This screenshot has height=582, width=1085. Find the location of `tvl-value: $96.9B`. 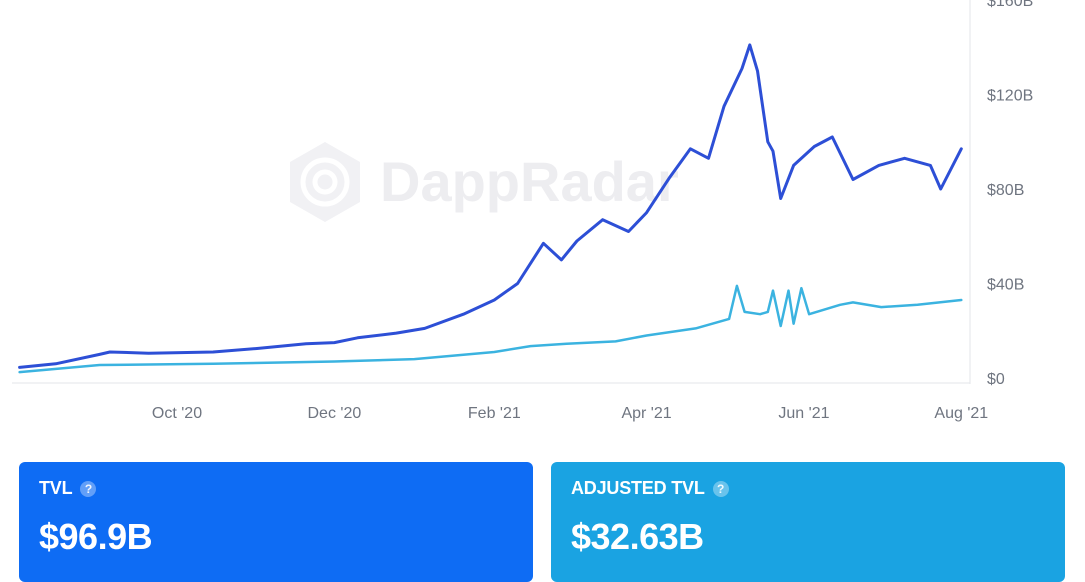

tvl-value: $96.9B is located at coordinates (96, 536).